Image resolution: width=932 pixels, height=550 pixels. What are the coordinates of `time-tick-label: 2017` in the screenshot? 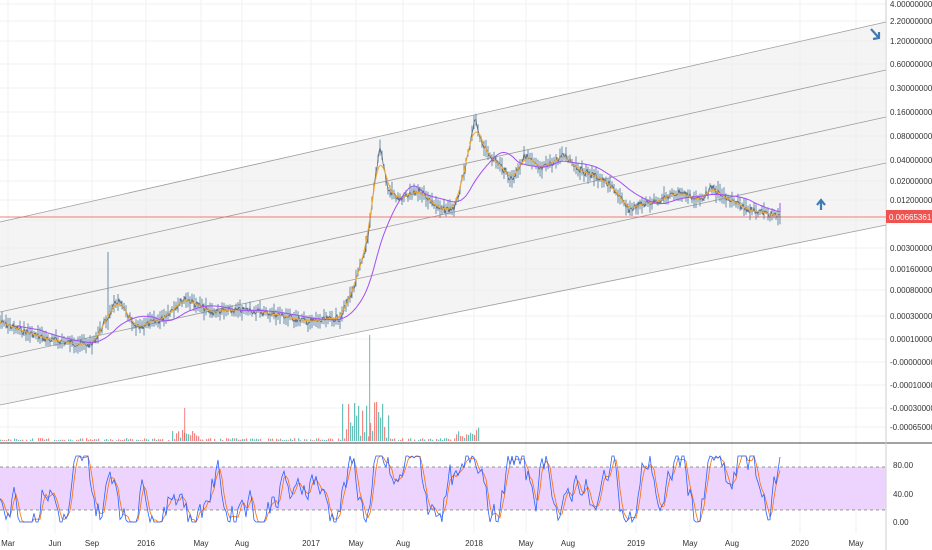 It's located at (311, 543).